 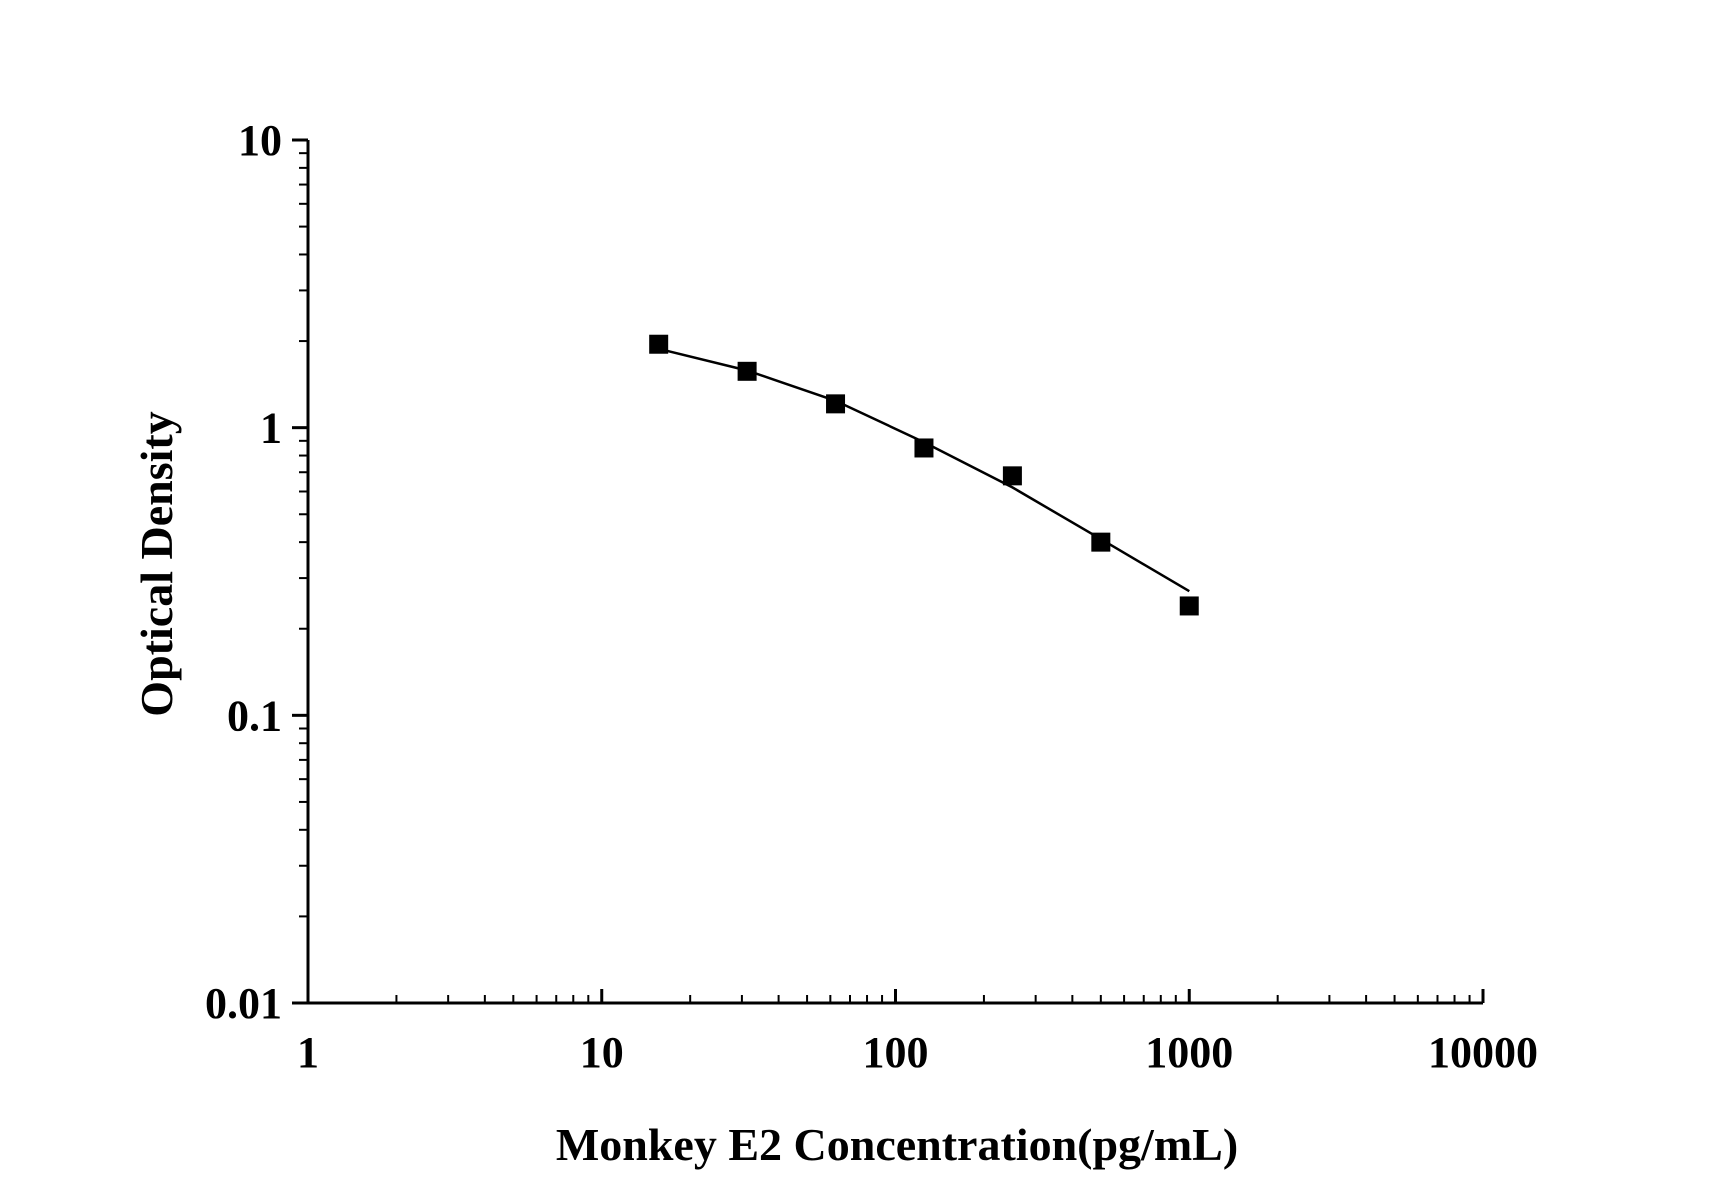 I want to click on y-axis-ticks, so click(x=300, y=571).